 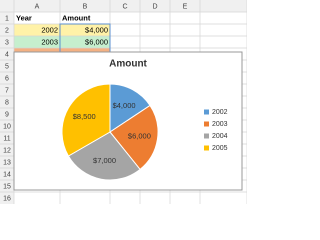 I want to click on legend-label: 2004, so click(x=220, y=136).